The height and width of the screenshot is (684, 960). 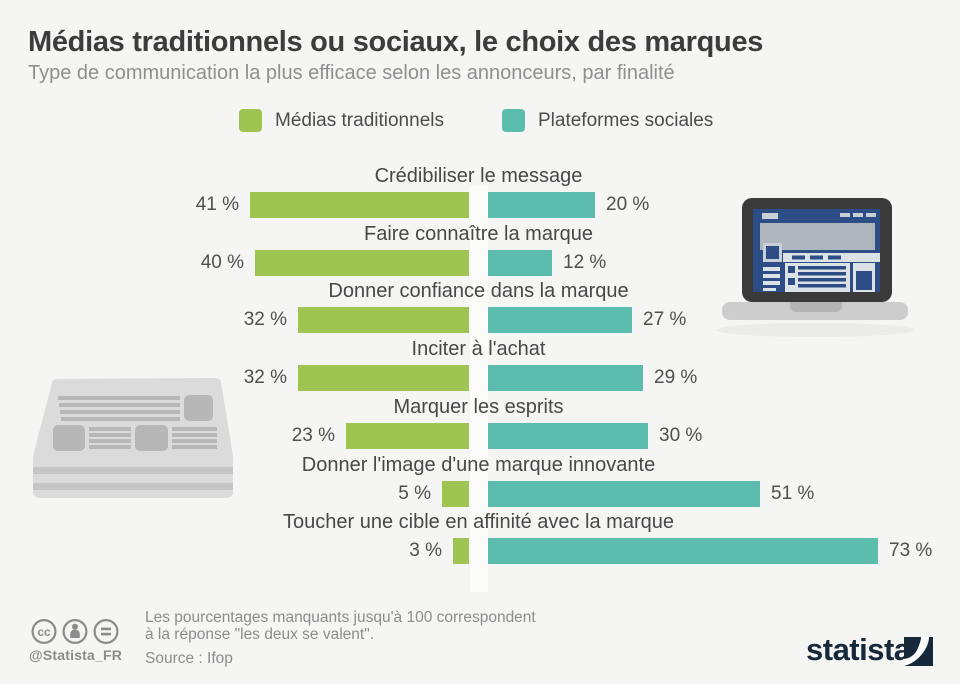 I want to click on laptop-notch, so click(x=816, y=307).